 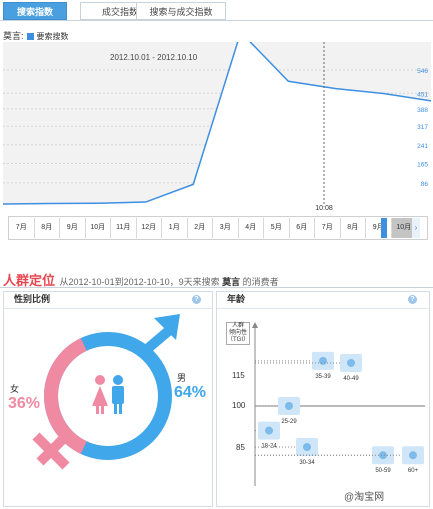 I want to click on timeline-arrow-right: ›, so click(x=416, y=228).